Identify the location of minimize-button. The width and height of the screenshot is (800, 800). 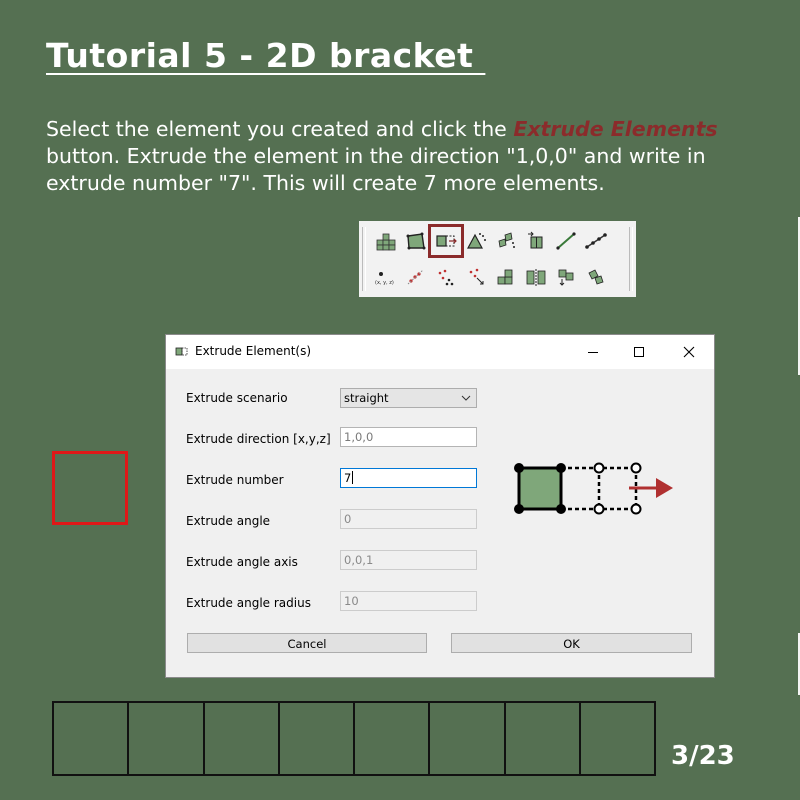
(593, 352).